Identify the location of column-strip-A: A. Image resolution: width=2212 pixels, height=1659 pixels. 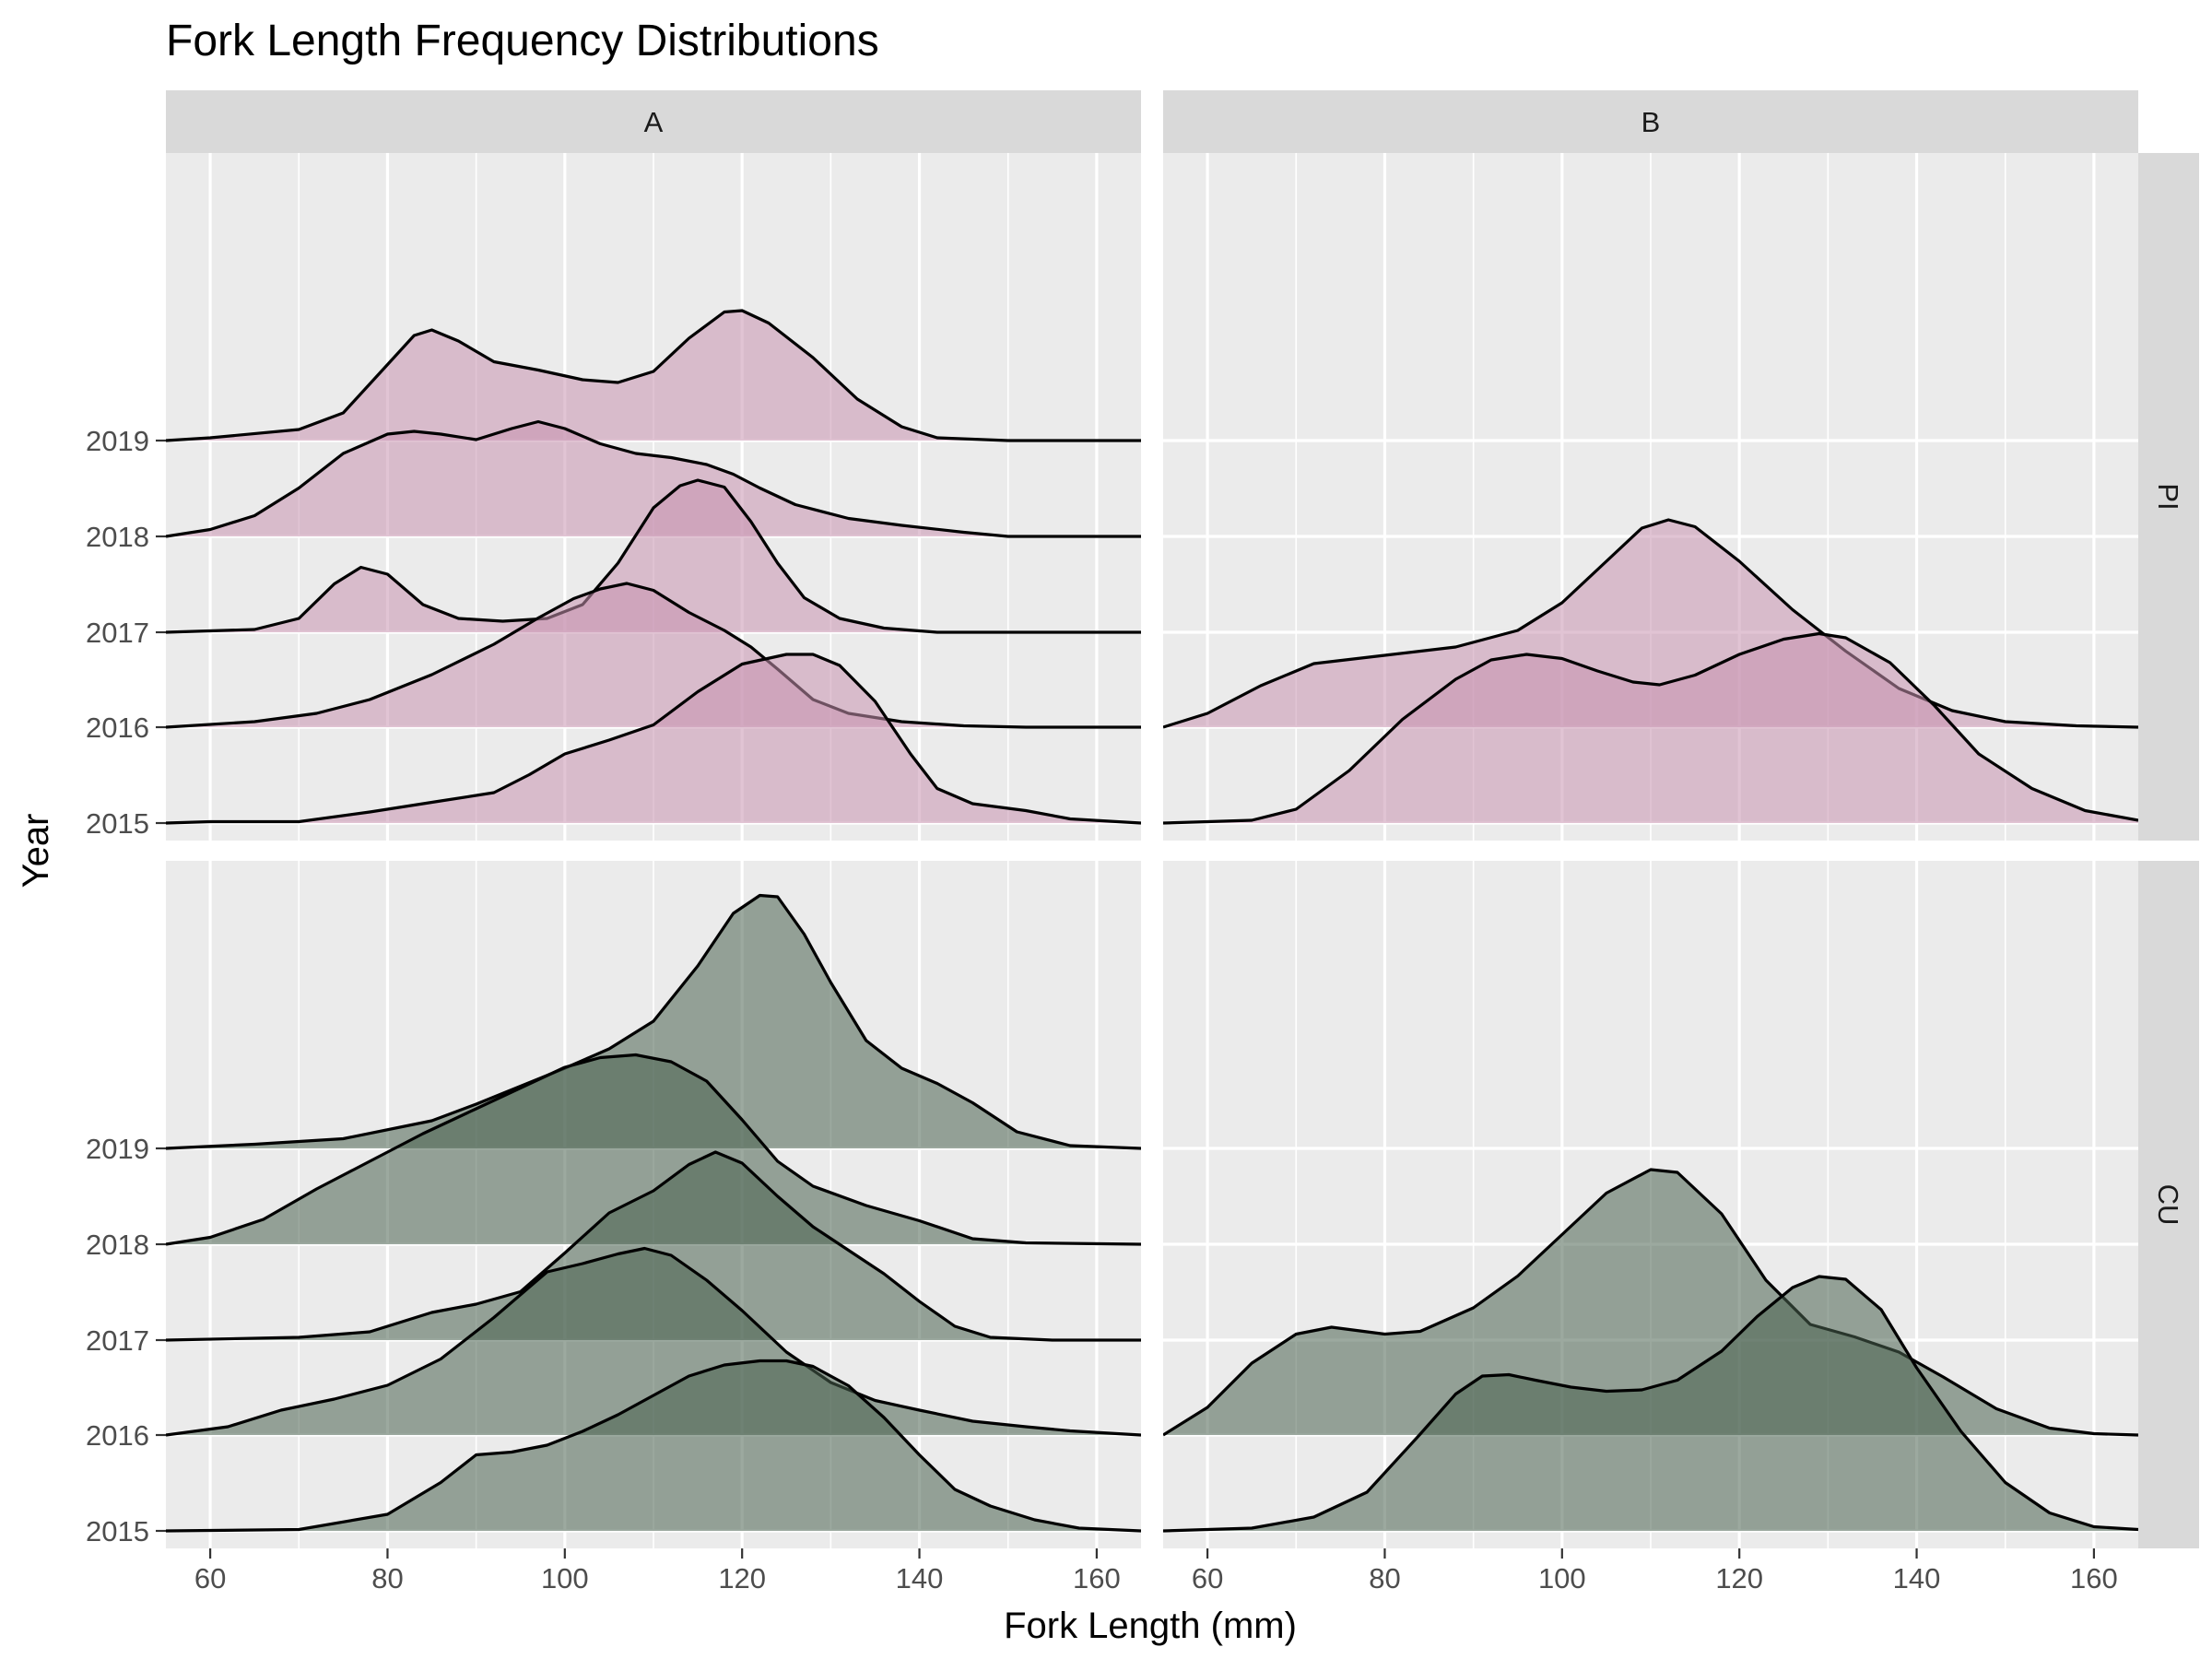
(653, 121).